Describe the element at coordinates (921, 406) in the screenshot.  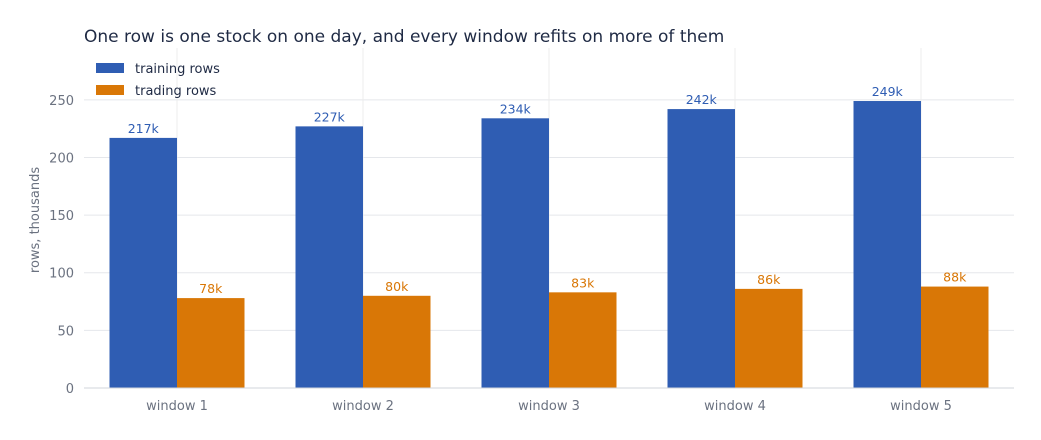
I see `x-tick-label: window 5` at that location.